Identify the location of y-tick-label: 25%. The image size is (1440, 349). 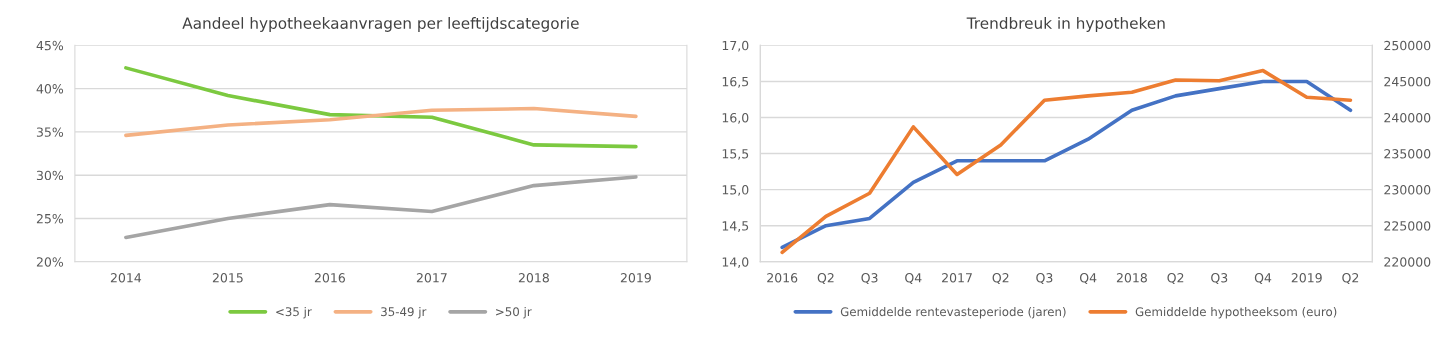
(50, 218).